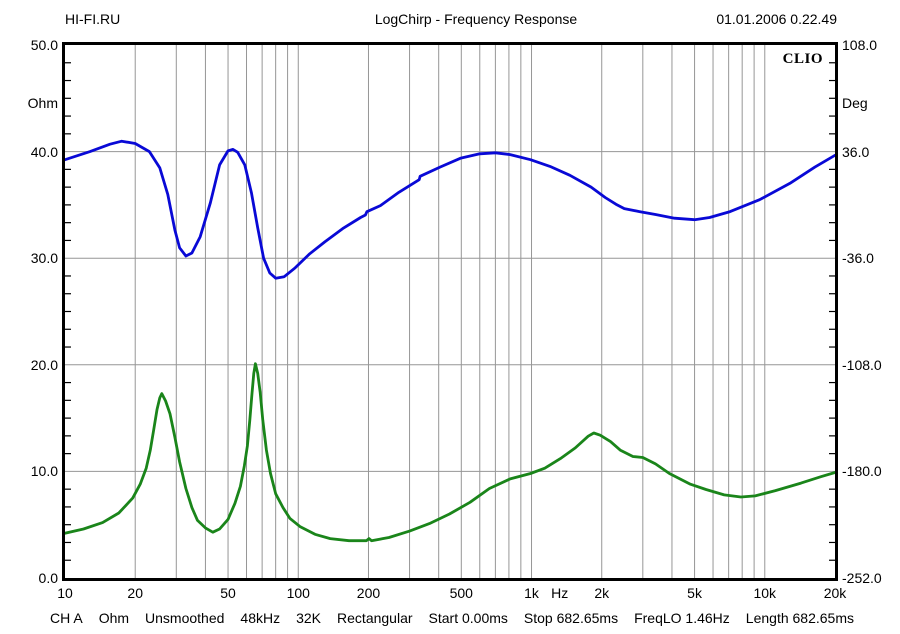 Image resolution: width=900 pixels, height=634 pixels. Describe the element at coordinates (682, 618) in the screenshot. I see `status-freqlo: FreqLO 1.46Hz` at that location.